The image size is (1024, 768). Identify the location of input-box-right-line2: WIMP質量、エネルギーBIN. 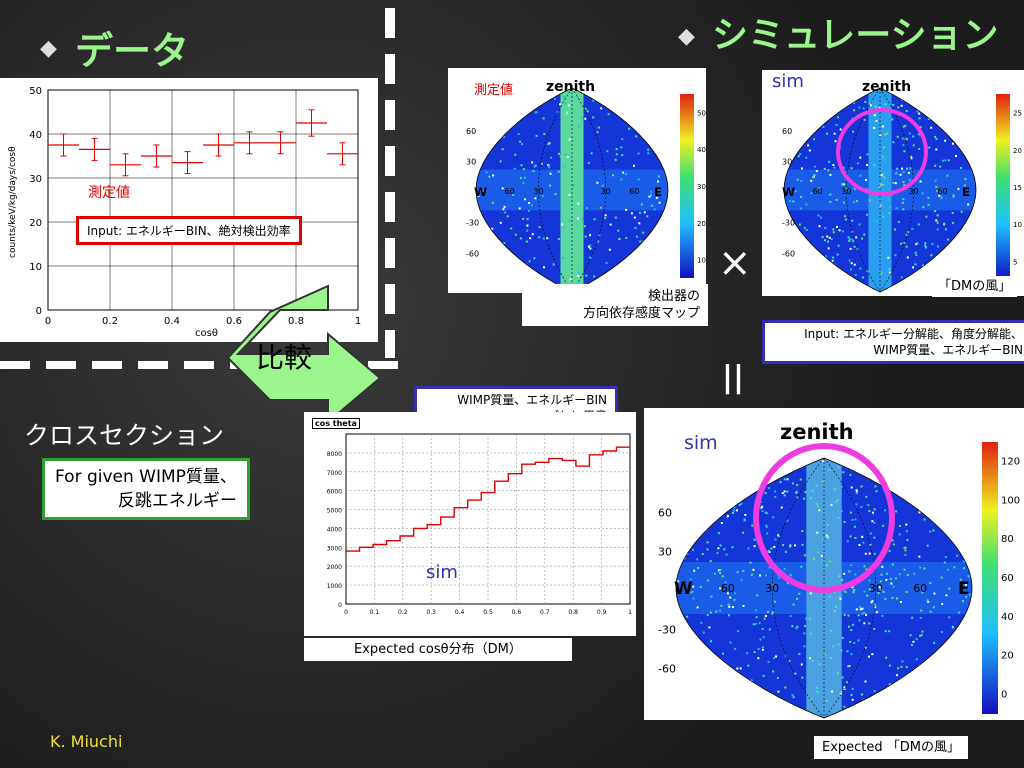
(898, 350).